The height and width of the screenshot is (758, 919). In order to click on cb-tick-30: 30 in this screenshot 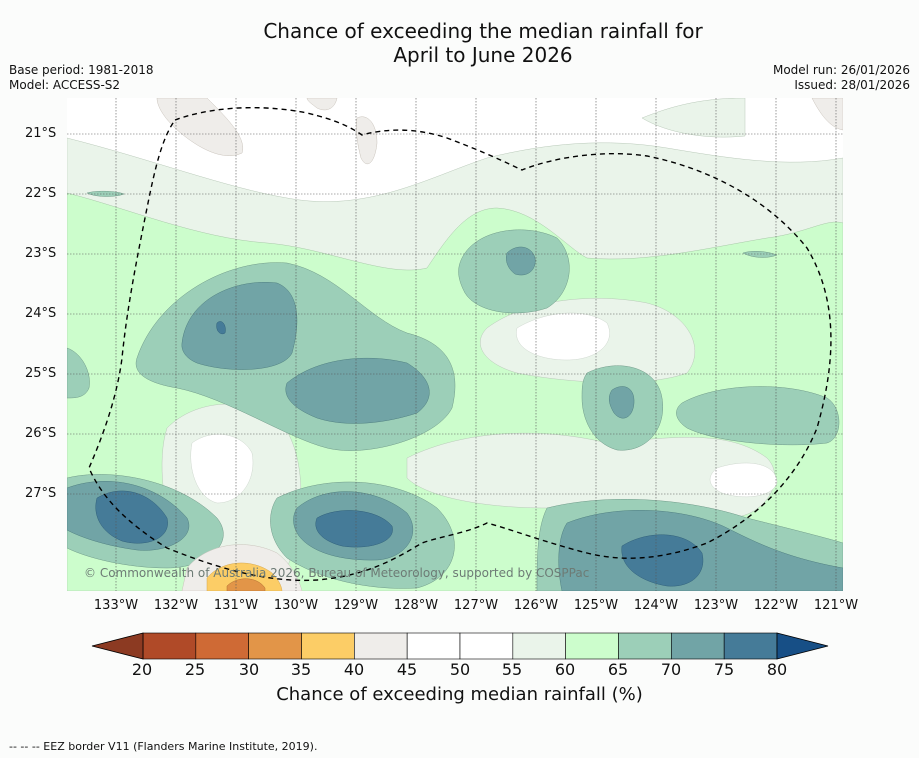, I will do `click(249, 669)`.